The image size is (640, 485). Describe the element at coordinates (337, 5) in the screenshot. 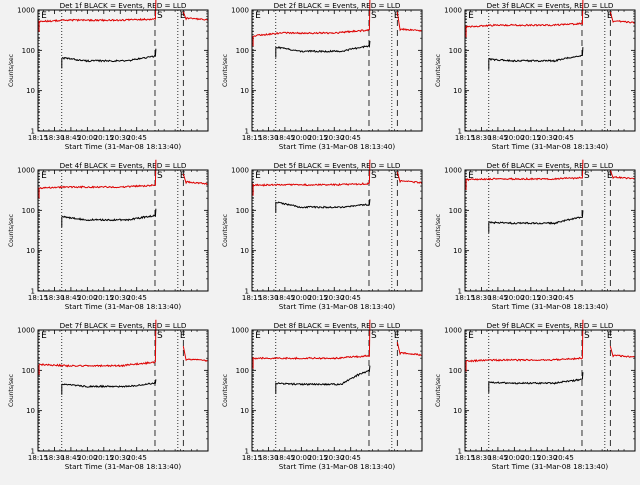

I see `panel-title: Det 2f BLACK = Events, RED = LLD` at that location.